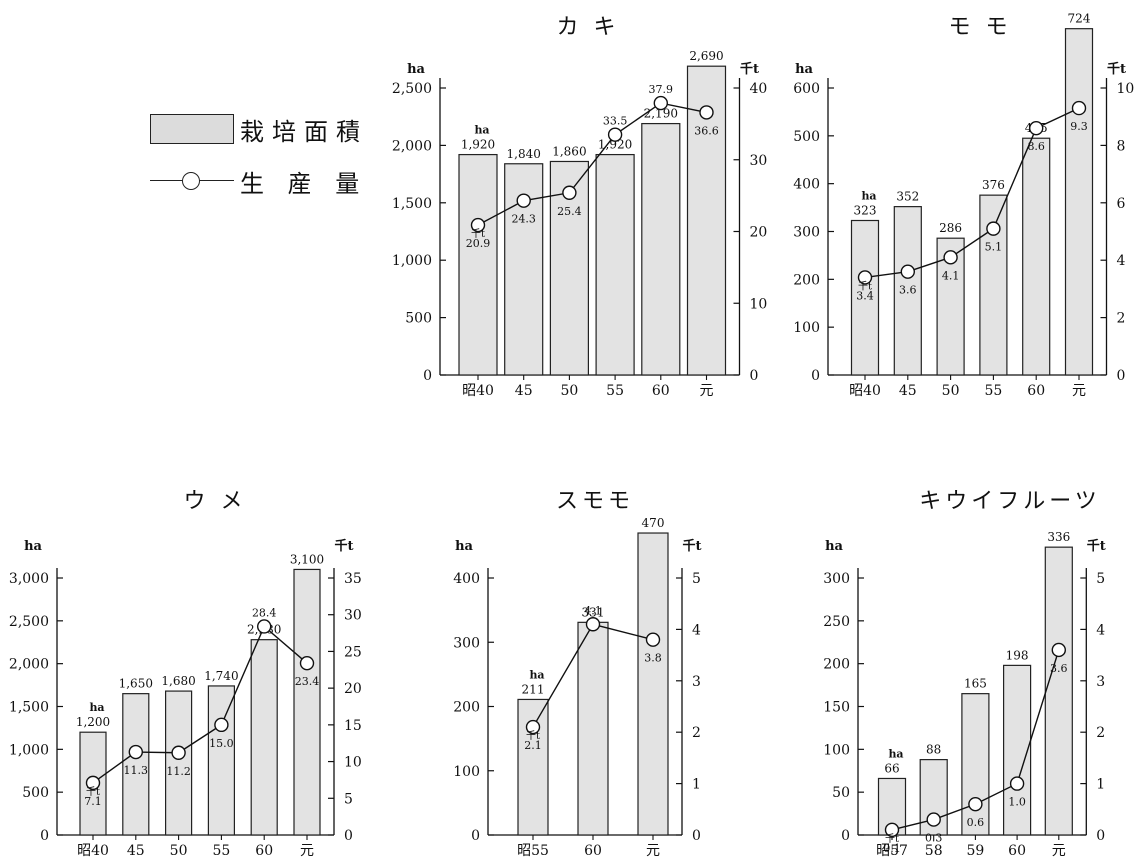 The width and height of the screenshot is (1140, 859). Describe the element at coordinates (524, 154) in the screenshot. I see `area-bar-label: 1,840` at that location.